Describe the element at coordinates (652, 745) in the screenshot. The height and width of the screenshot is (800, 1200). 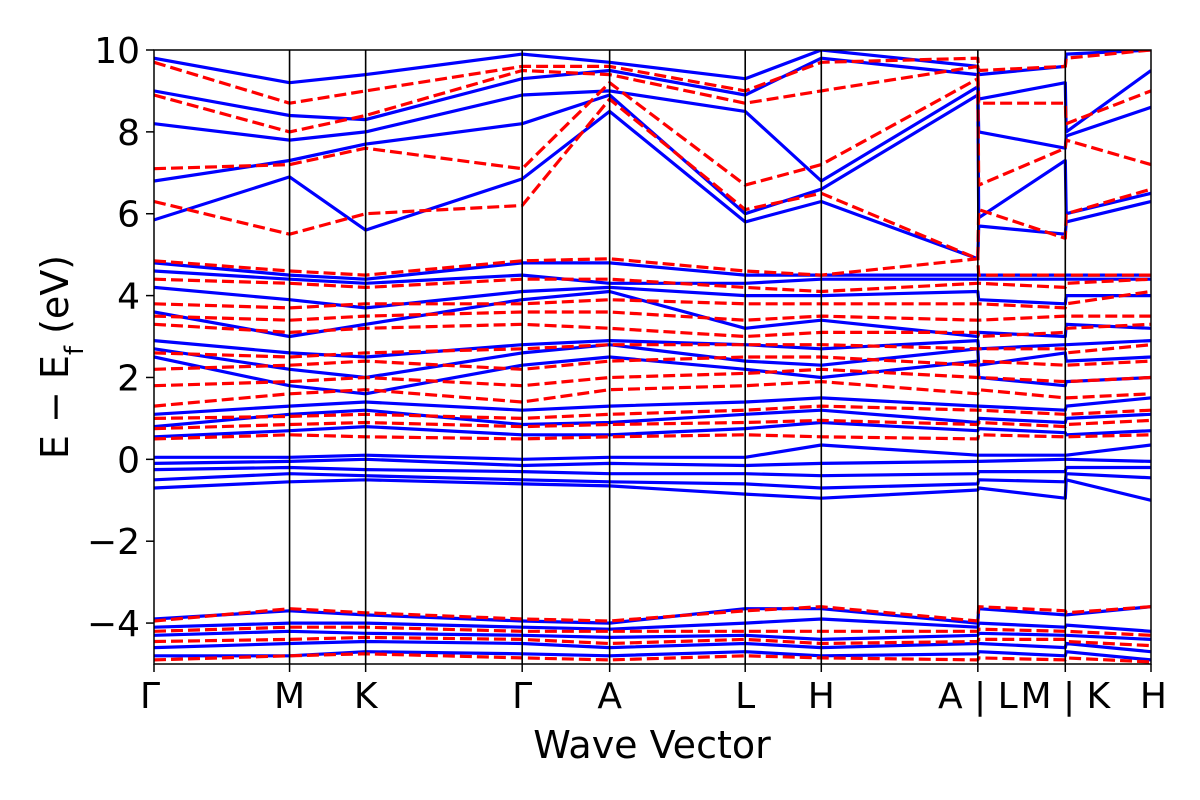
I see `x-axis-title: Wave Vector` at that location.